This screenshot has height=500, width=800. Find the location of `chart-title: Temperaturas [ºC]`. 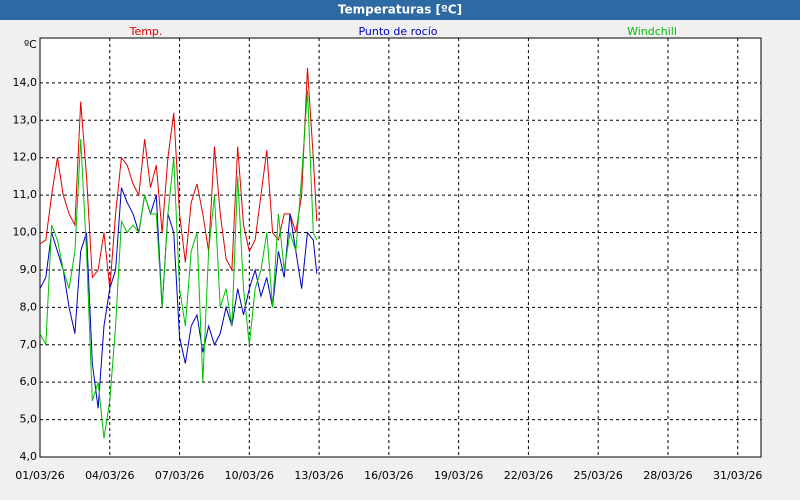

chart-title: Temperaturas [ºC] is located at coordinates (400, 10).